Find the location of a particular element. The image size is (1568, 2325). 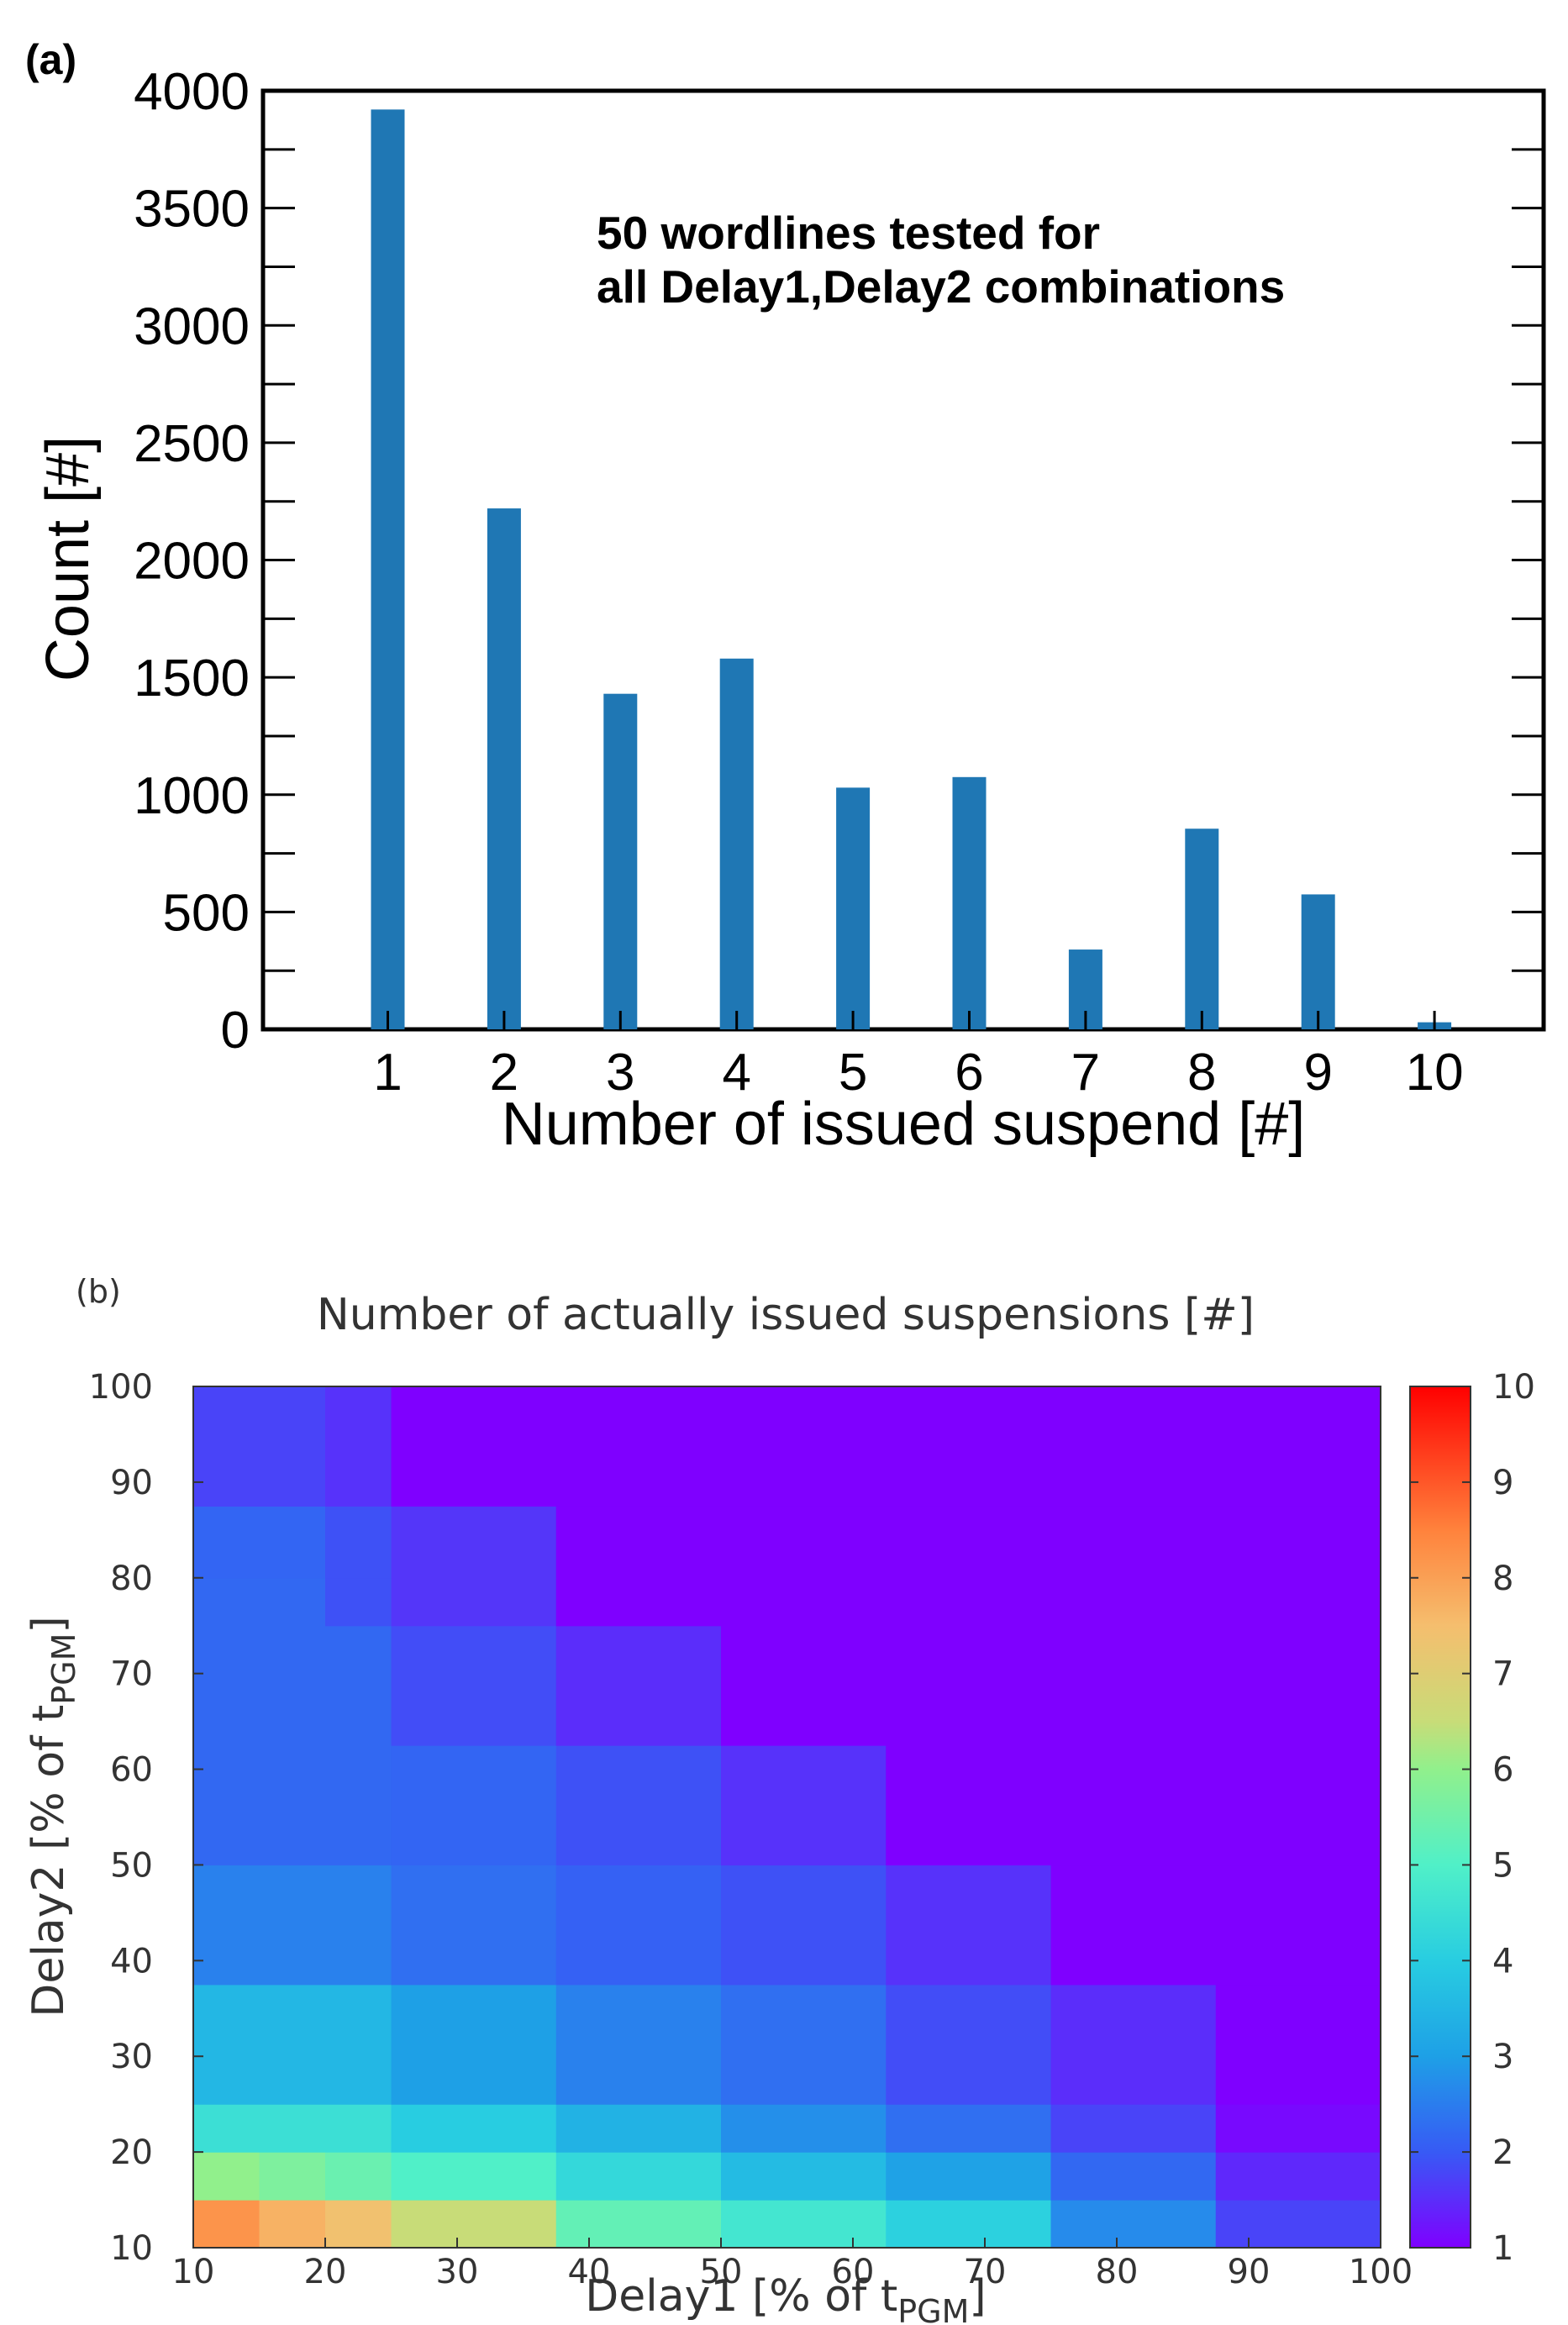

colorbar-tick-label: 9 is located at coordinates (1503, 1483).